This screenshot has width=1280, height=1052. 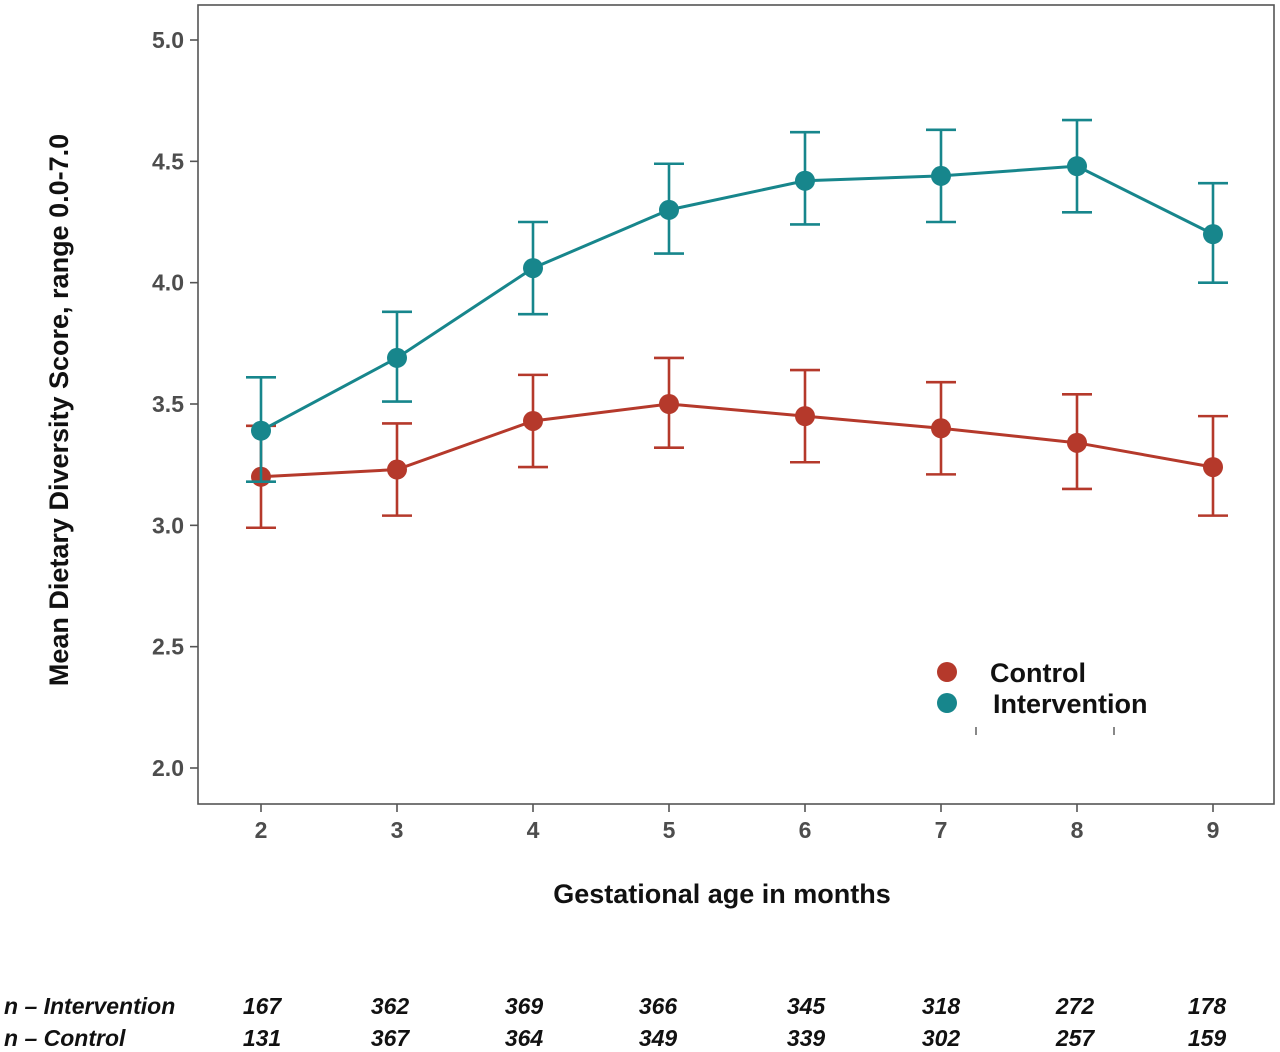 What do you see at coordinates (805, 830) in the screenshot?
I see `x-tick-label: 6` at bounding box center [805, 830].